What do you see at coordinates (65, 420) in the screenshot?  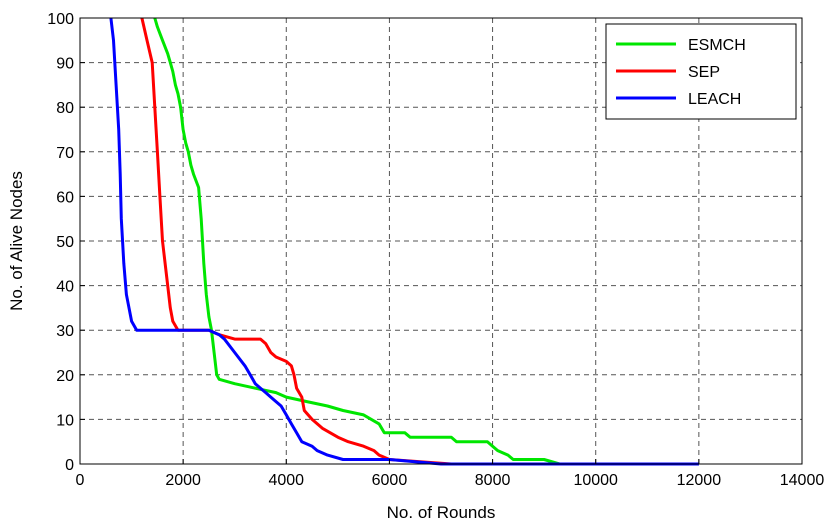 I see `y-tick-label: 10` at bounding box center [65, 420].